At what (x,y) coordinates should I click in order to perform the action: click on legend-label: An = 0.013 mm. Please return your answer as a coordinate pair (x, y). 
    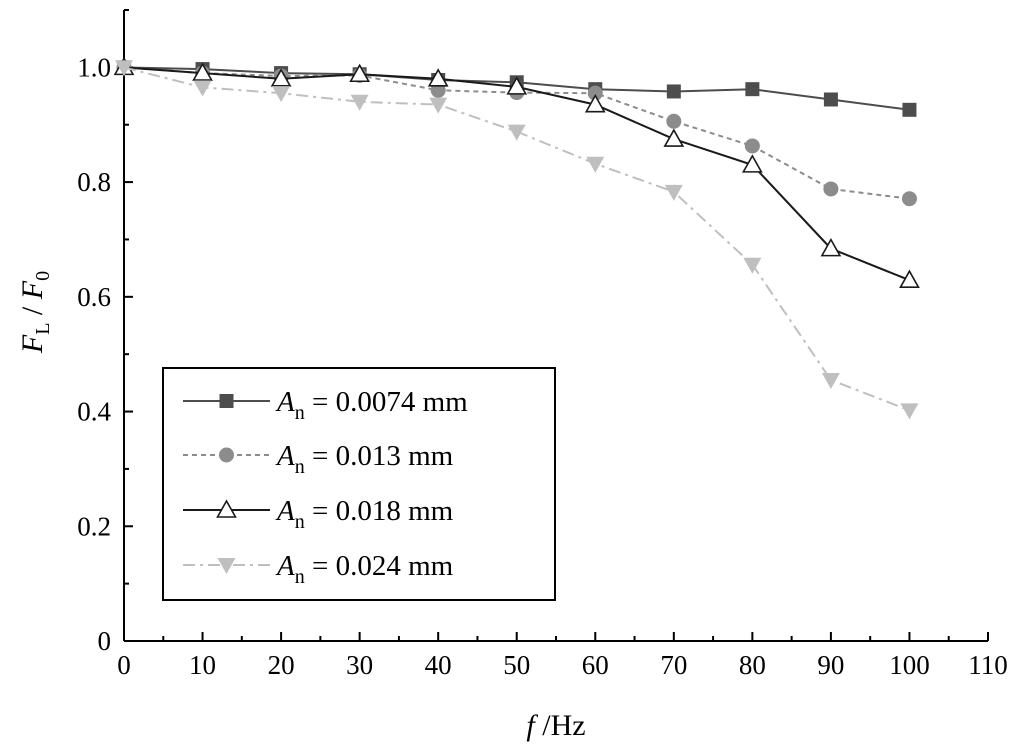
    Looking at the image, I should click on (364, 459).